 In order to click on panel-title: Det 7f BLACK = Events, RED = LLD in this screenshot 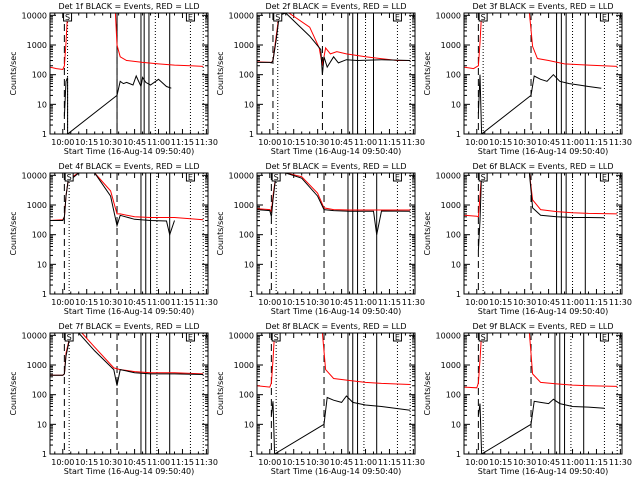, I will do `click(128, 326)`.